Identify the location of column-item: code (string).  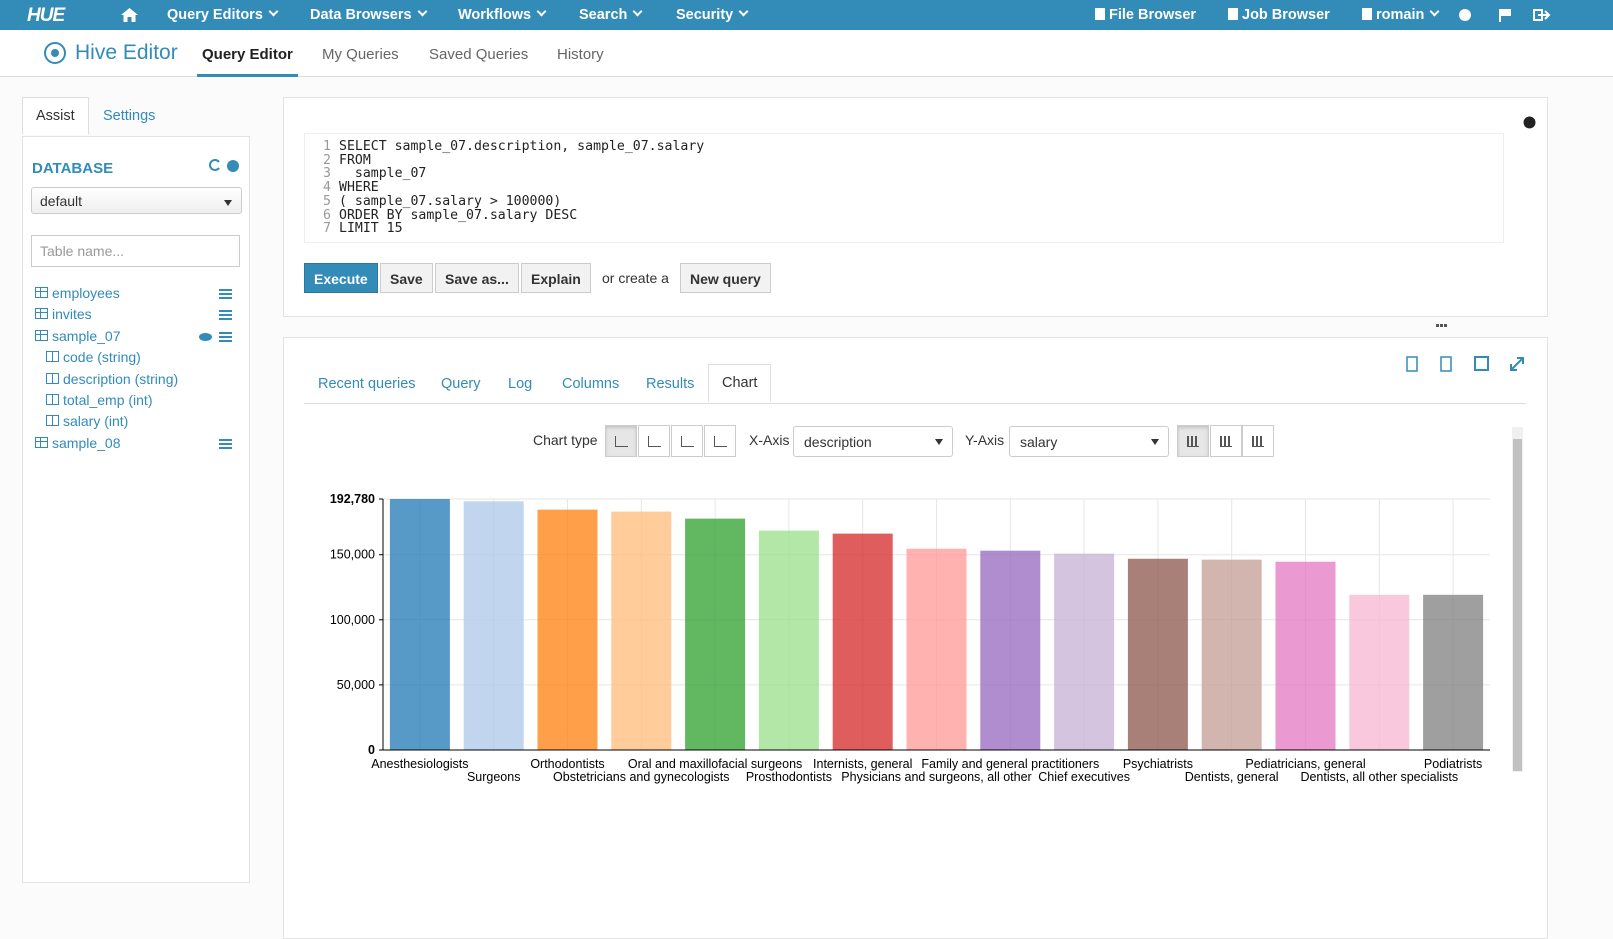
(93, 357).